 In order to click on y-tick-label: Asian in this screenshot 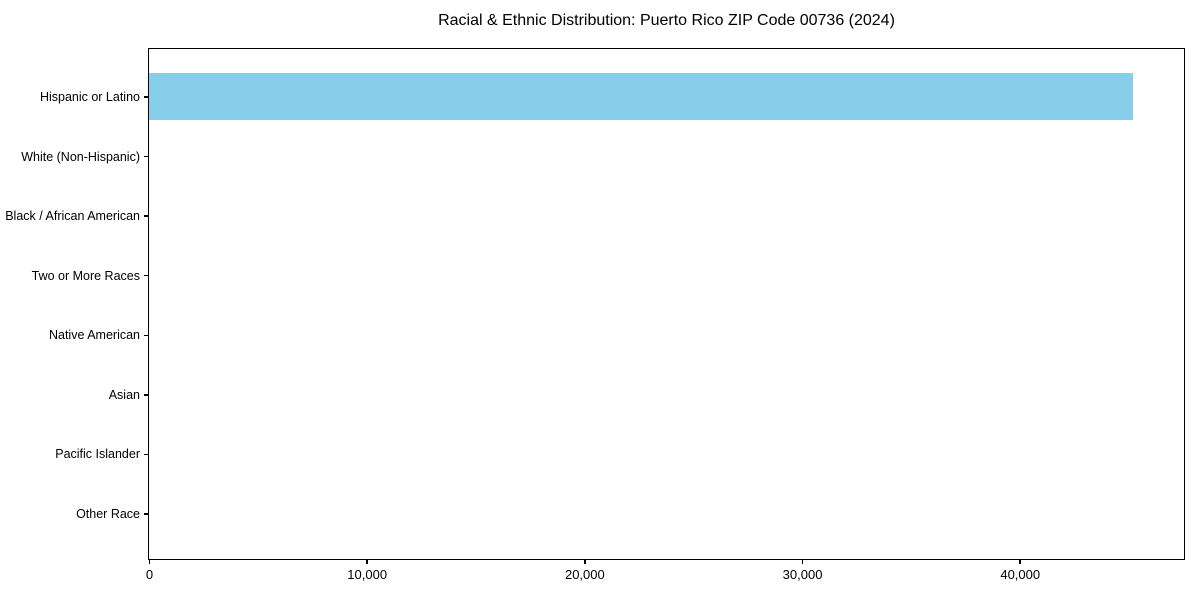, I will do `click(124, 394)`.